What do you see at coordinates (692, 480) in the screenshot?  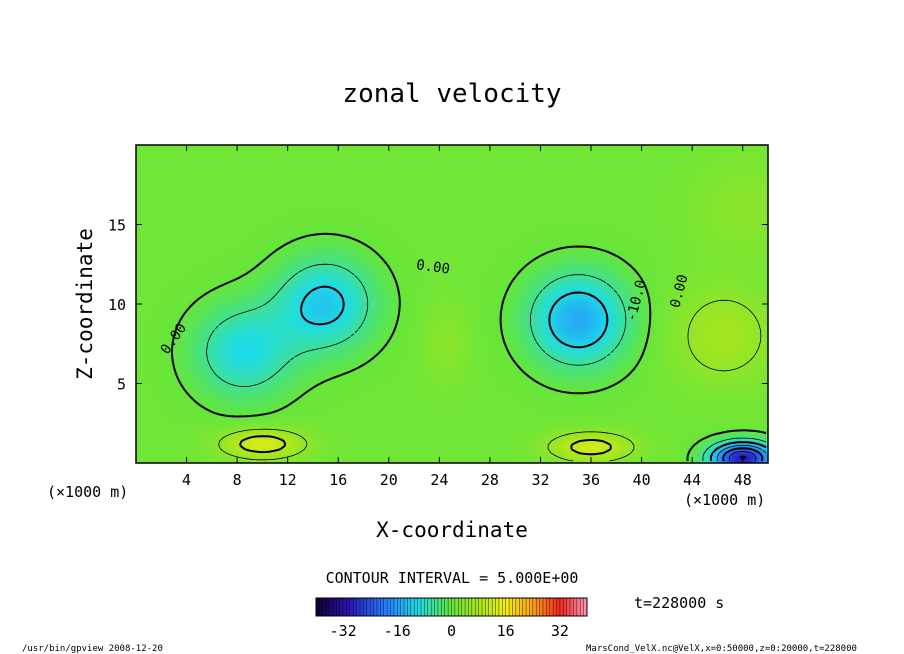 I see `x-tick-label: 44` at bounding box center [692, 480].